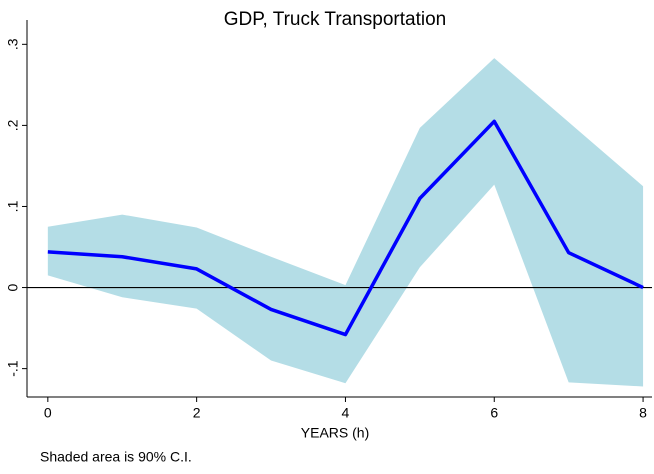 The width and height of the screenshot is (654, 474). I want to click on note: Shaded area is 90% C.I., so click(116, 457).